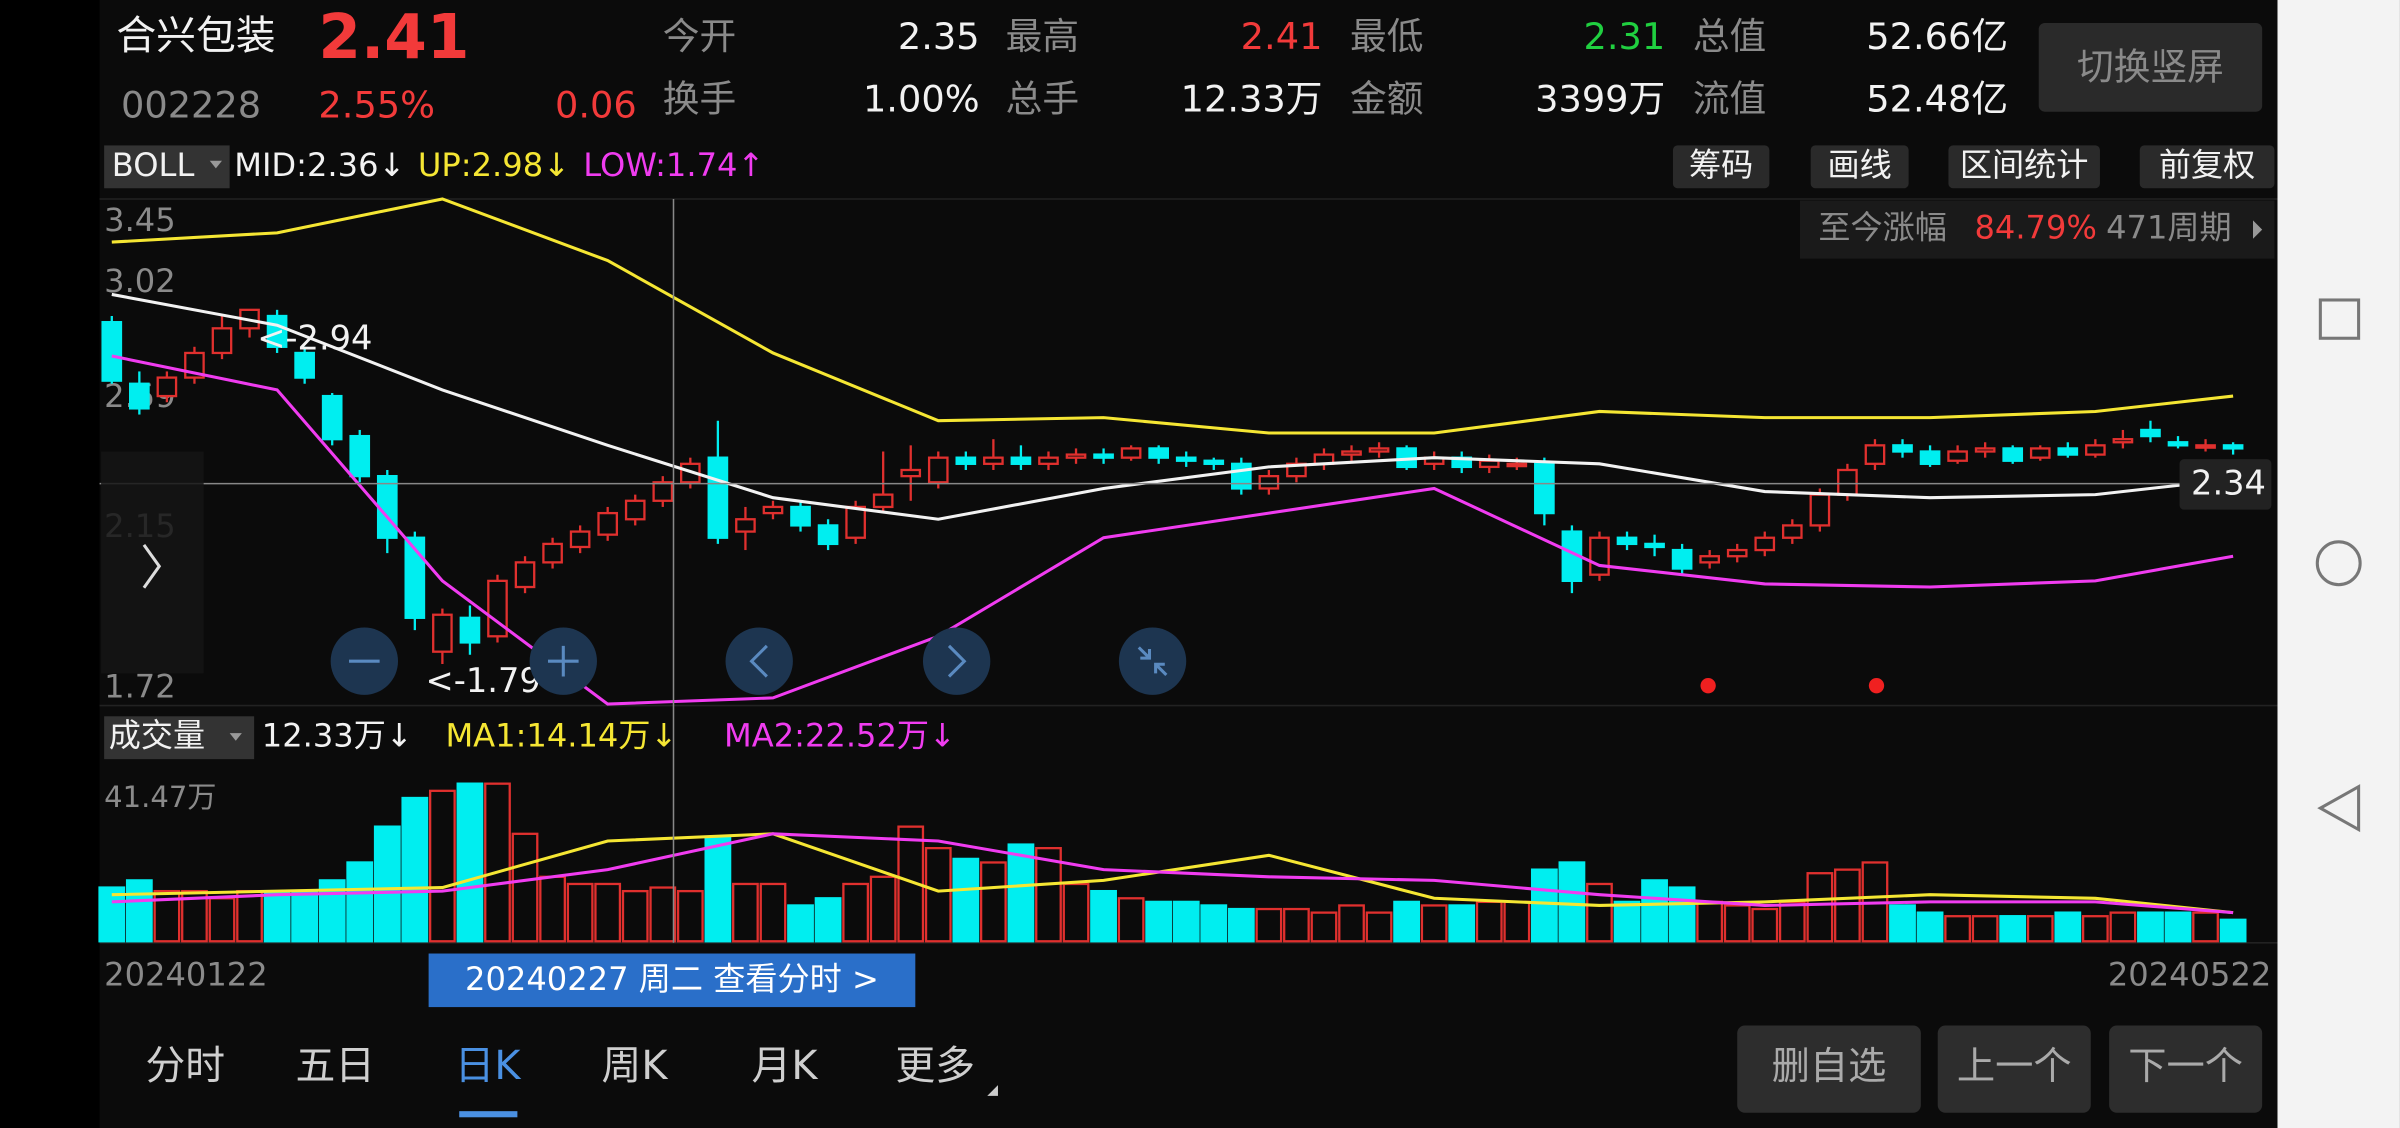  I want to click on tooltip-box, so click(672, 980).